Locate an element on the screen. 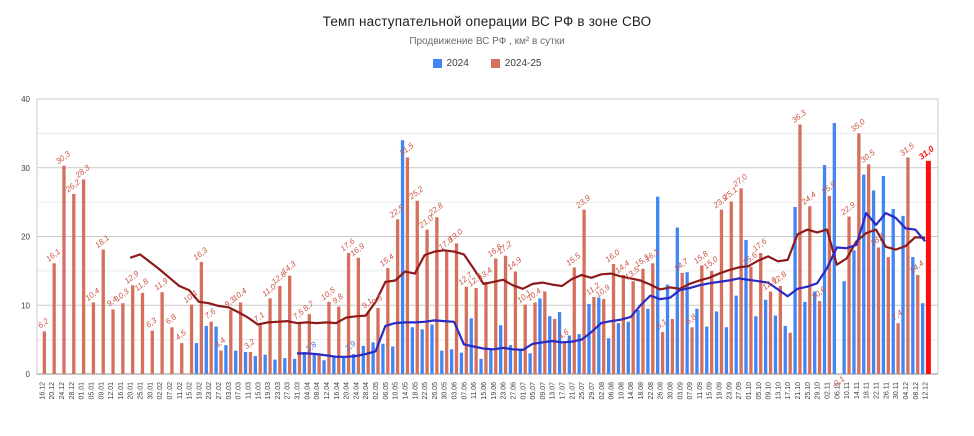 This screenshot has height=436, width=974. bar-2024-25-highlight is located at coordinates (928, 267).